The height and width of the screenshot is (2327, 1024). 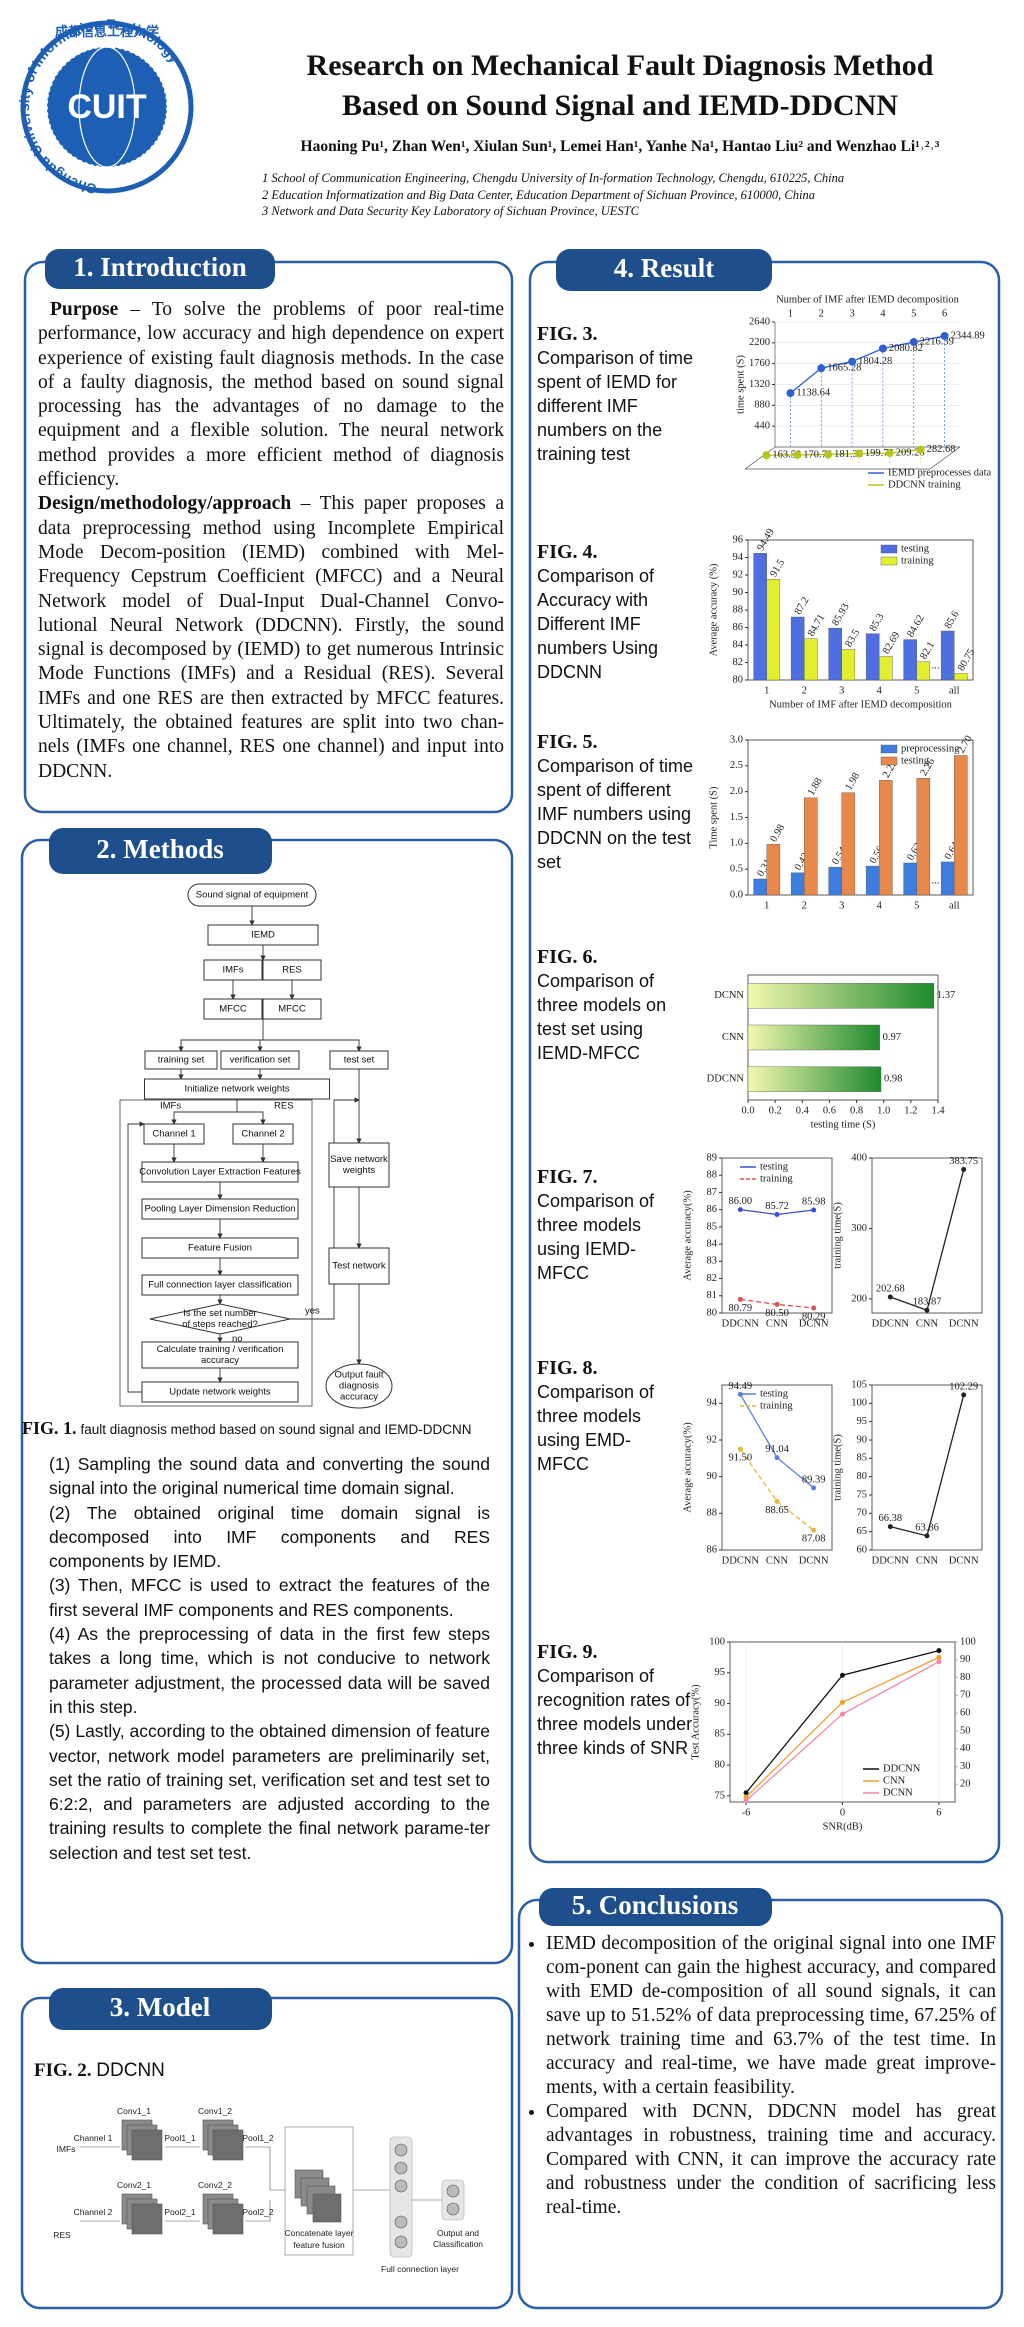 I want to click on y-tick-label: 1760, so click(x=759, y=363).